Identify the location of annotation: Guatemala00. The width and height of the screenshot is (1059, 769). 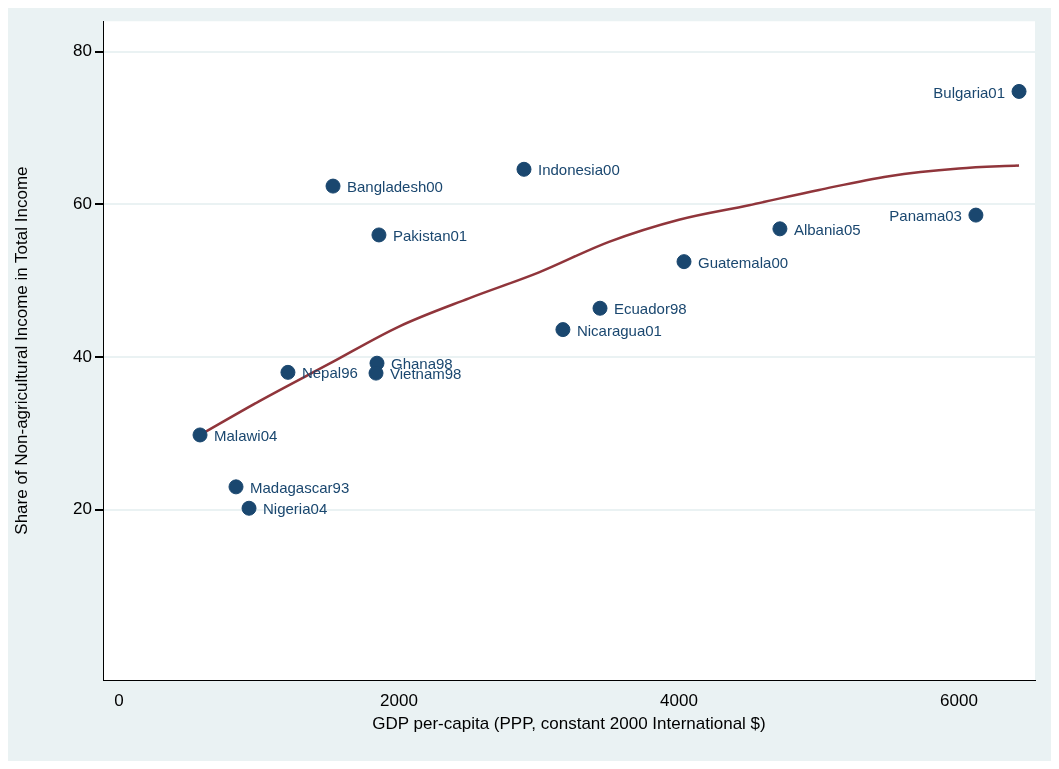
(743, 262).